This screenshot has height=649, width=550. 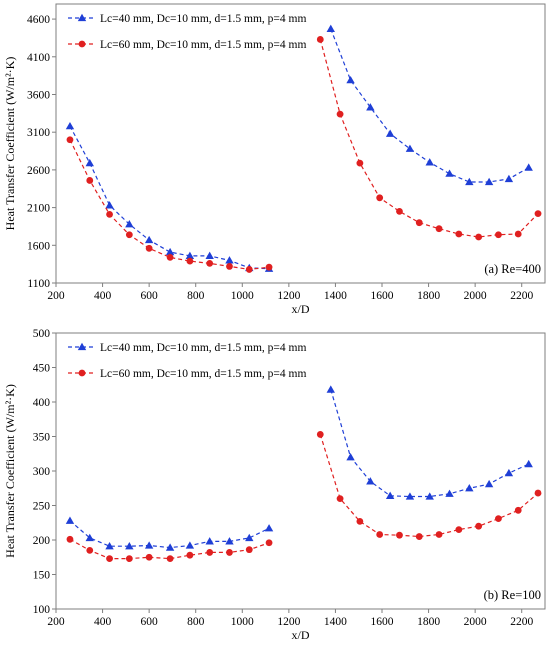 I want to click on y-tick-label: 200, so click(x=42, y=541).